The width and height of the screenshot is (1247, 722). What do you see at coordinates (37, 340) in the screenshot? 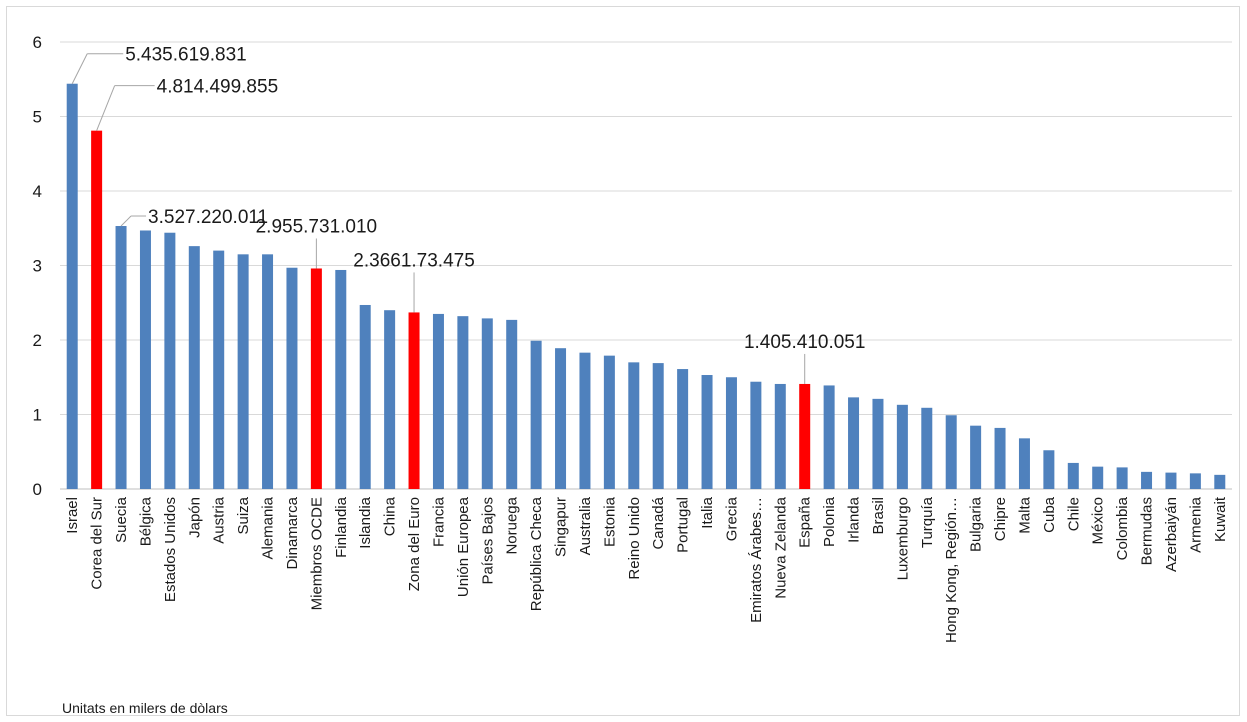
I see `y-tick-label: 2` at bounding box center [37, 340].